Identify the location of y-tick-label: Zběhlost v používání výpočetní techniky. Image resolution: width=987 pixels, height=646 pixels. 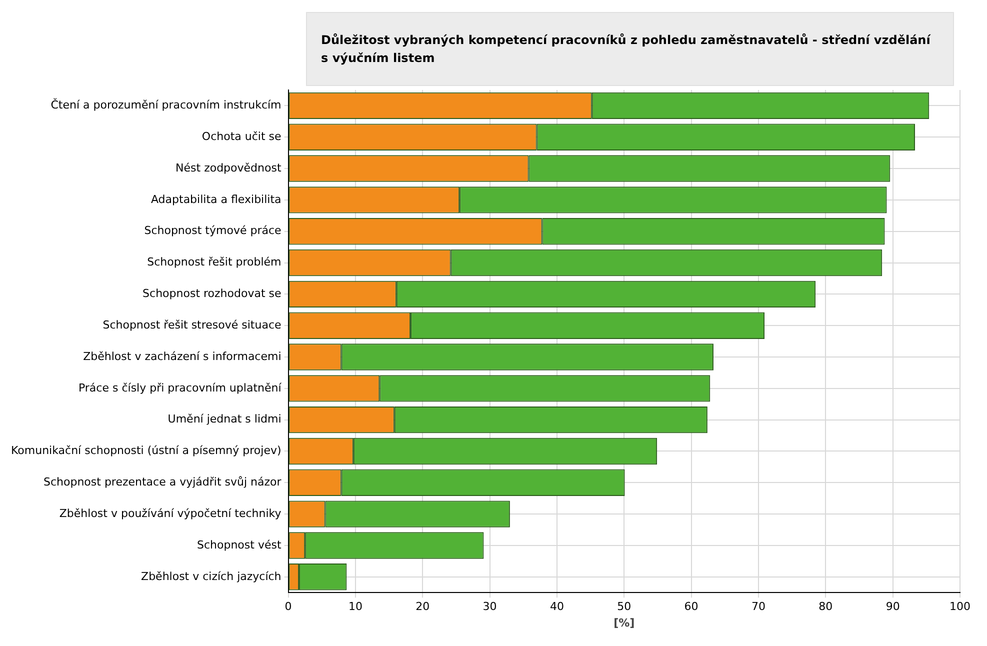
(170, 513).